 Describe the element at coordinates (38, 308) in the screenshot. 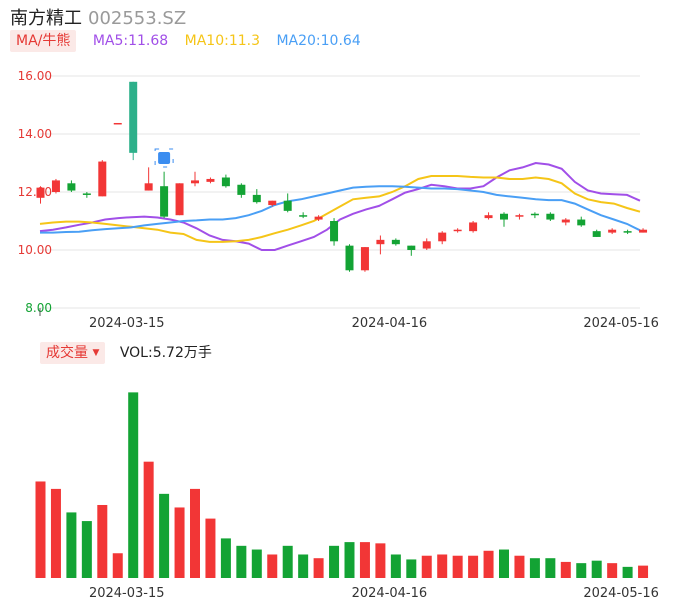

I see `y-tick-label: 8.00` at that location.